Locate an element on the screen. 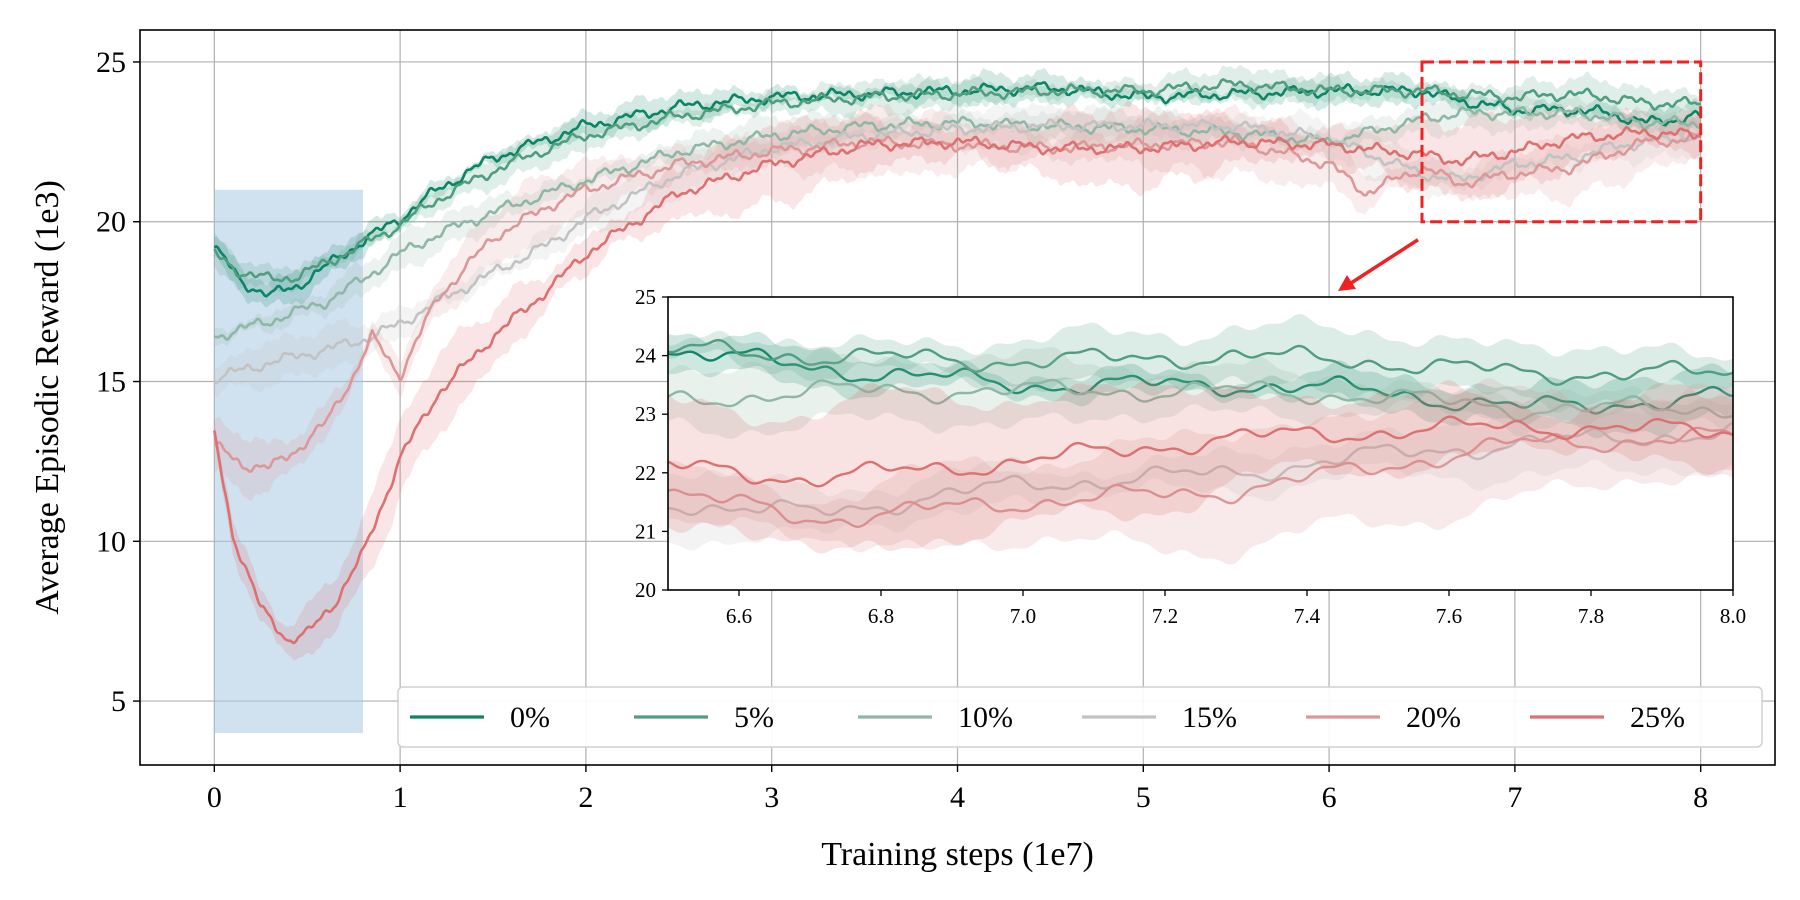 The height and width of the screenshot is (900, 1800). inset-x-tick-label: 7.8 is located at coordinates (1591, 616).